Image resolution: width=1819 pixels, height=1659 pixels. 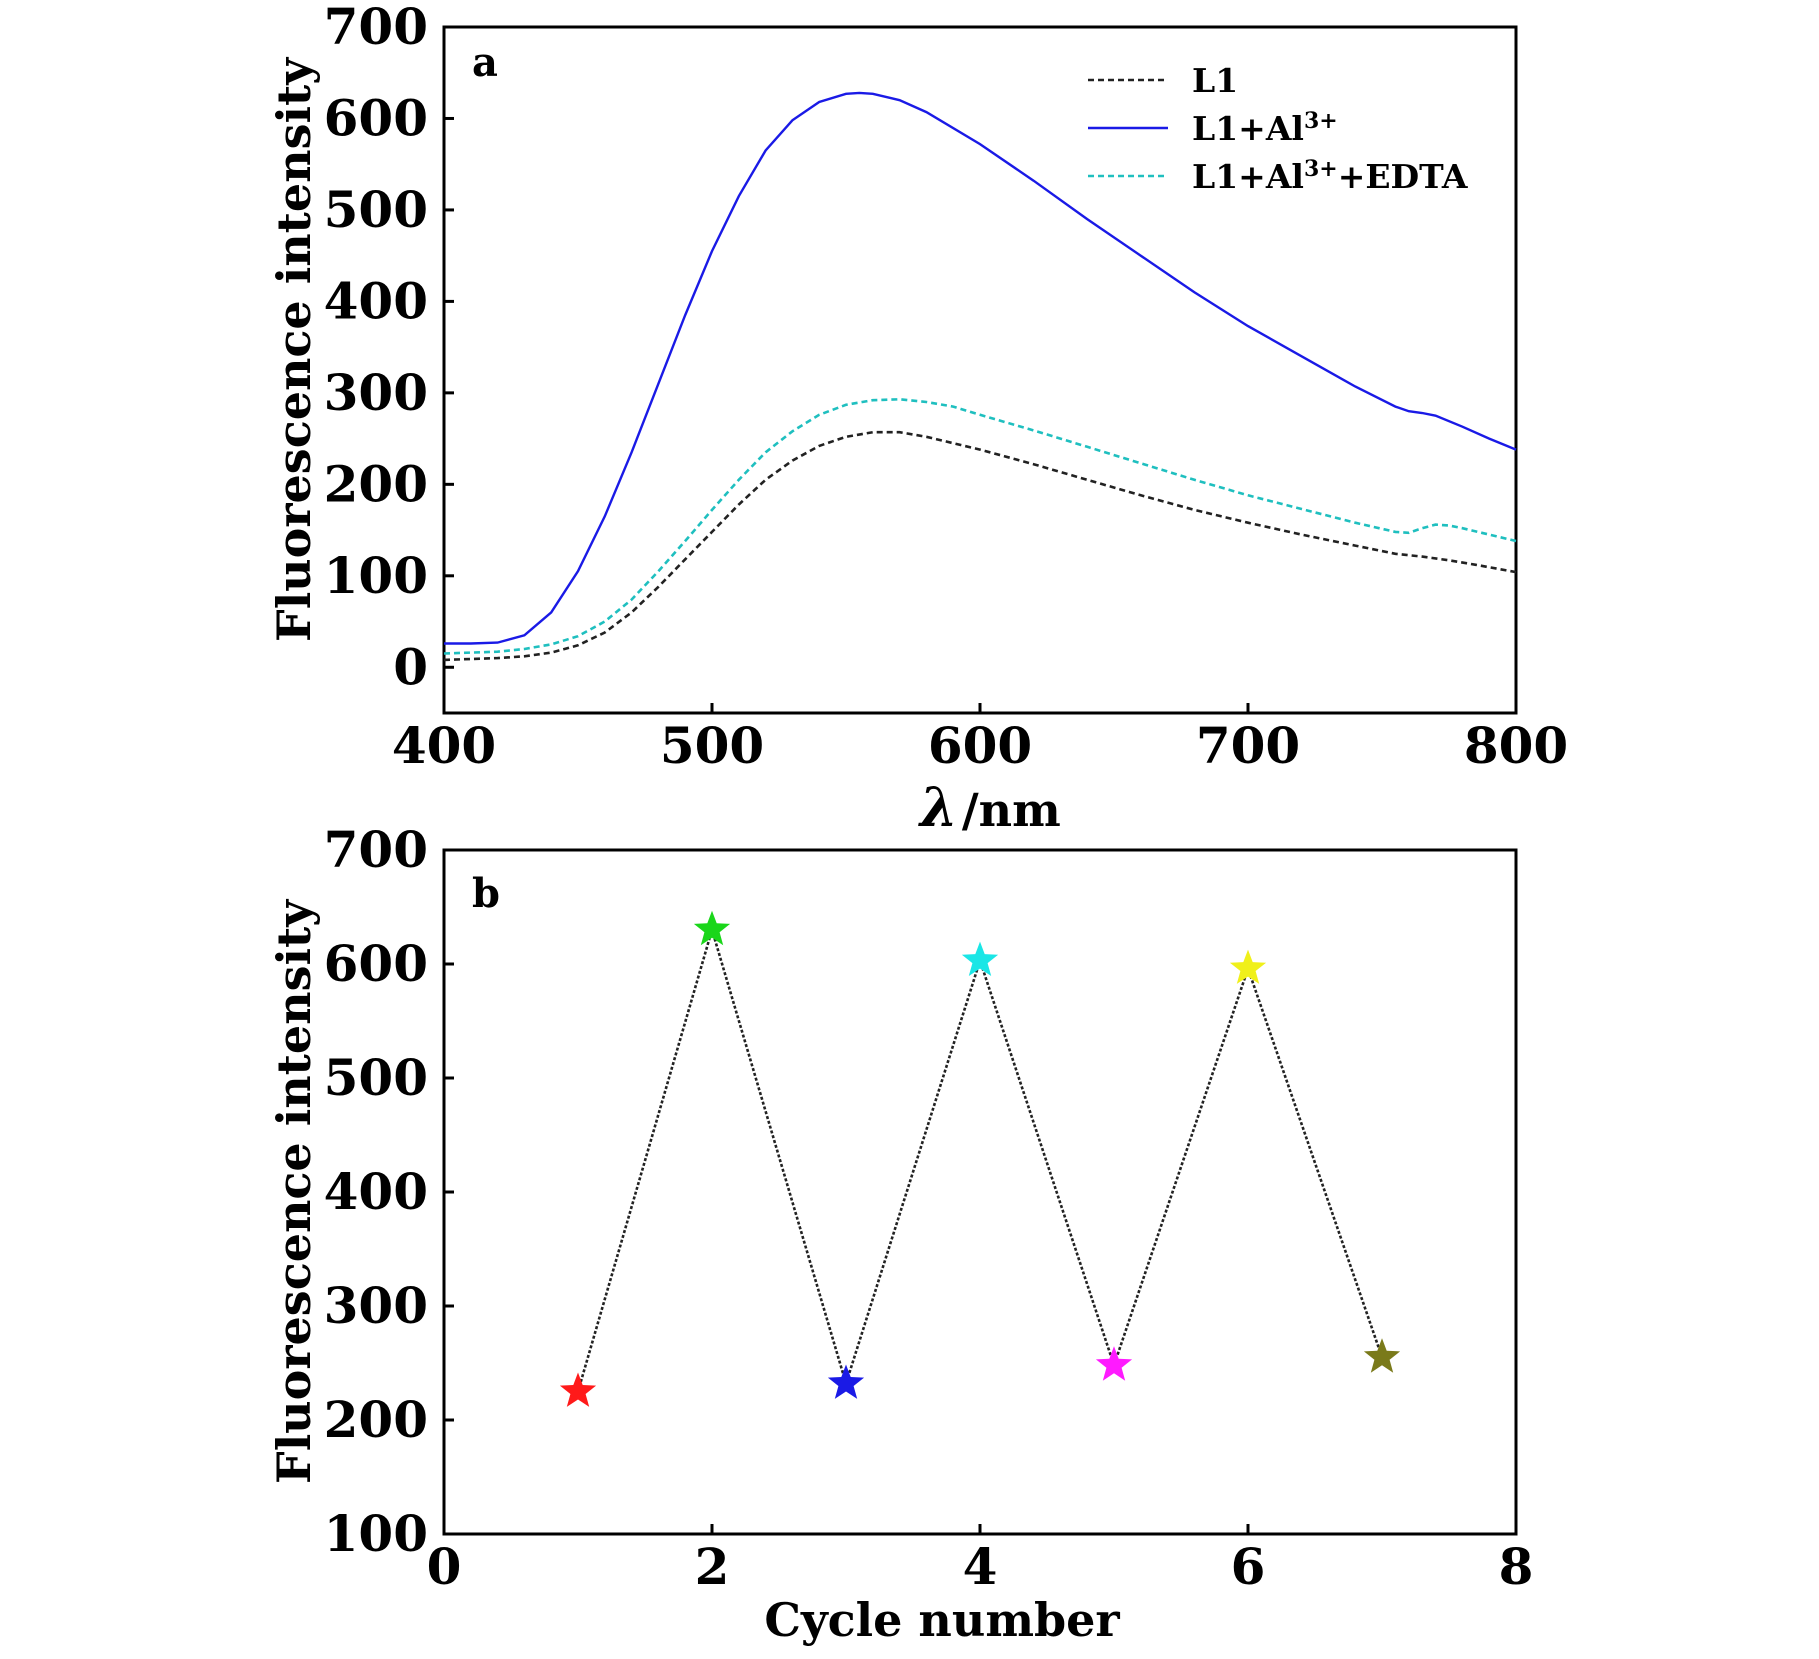 I want to click on panel-b-x-tick-label: 0, so click(x=444, y=1566).